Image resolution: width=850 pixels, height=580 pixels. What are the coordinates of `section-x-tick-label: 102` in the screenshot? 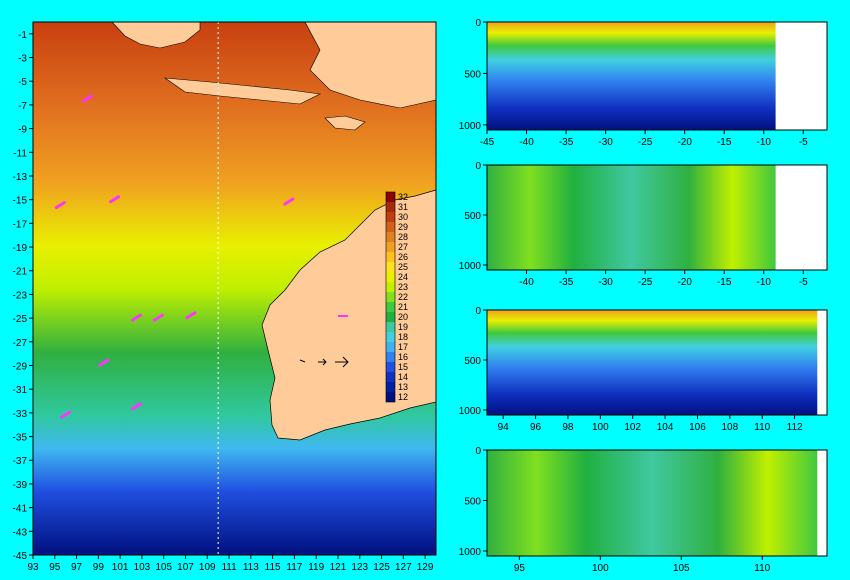 It's located at (632, 427).